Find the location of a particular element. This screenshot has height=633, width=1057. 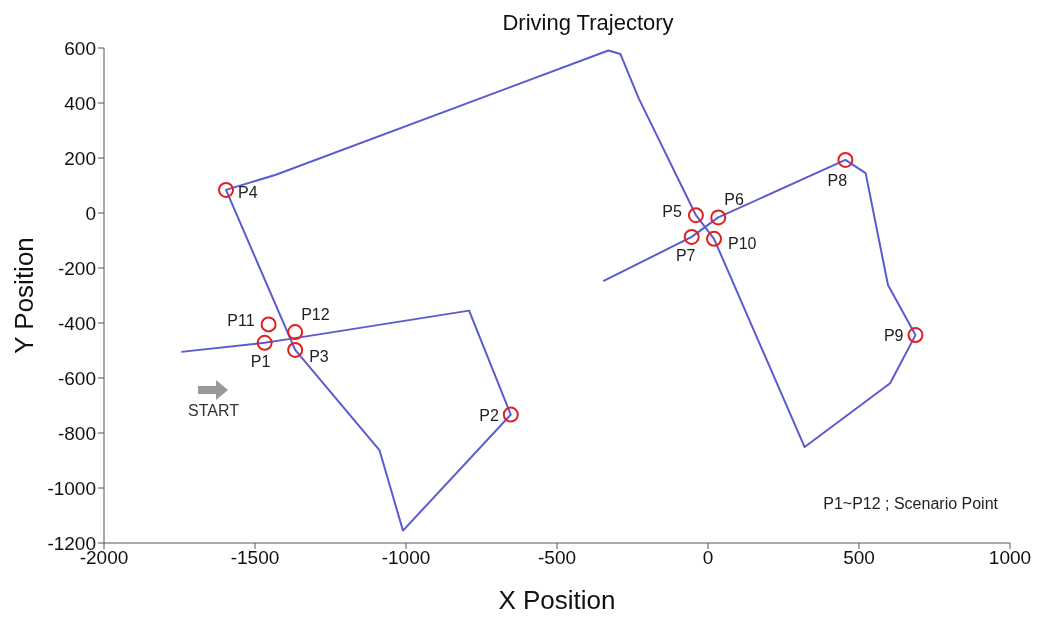

data-label: P7 is located at coordinates (685, 255).